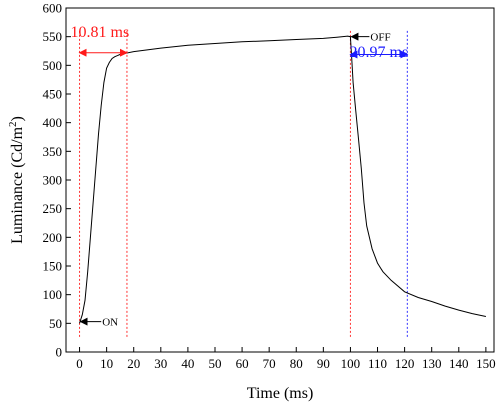  What do you see at coordinates (53, 151) in the screenshot?
I see `y-tick-label: 350` at bounding box center [53, 151].